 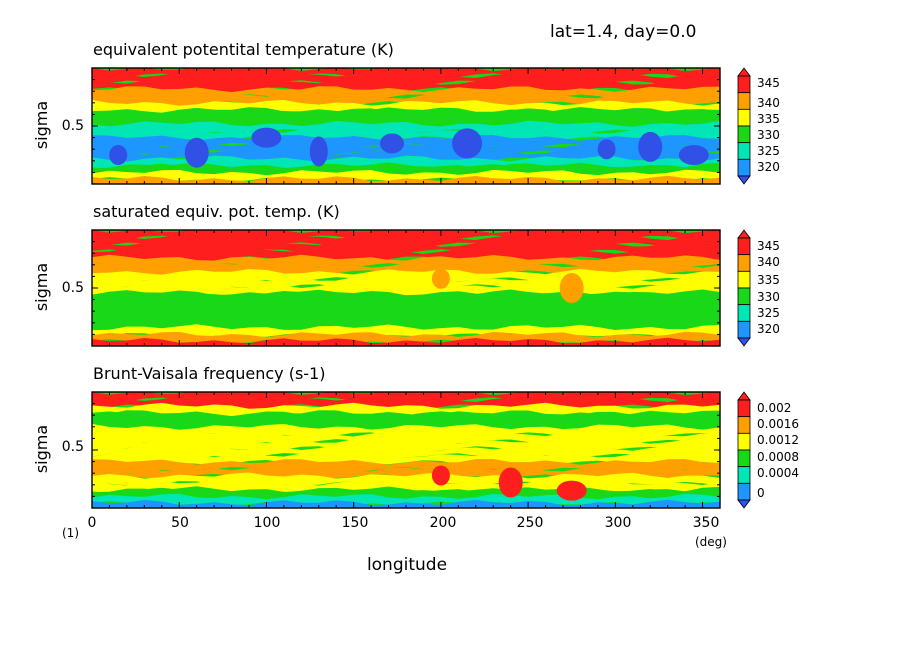 What do you see at coordinates (768, 83) in the screenshot?
I see `panel-1-cbtick: 345` at bounding box center [768, 83].